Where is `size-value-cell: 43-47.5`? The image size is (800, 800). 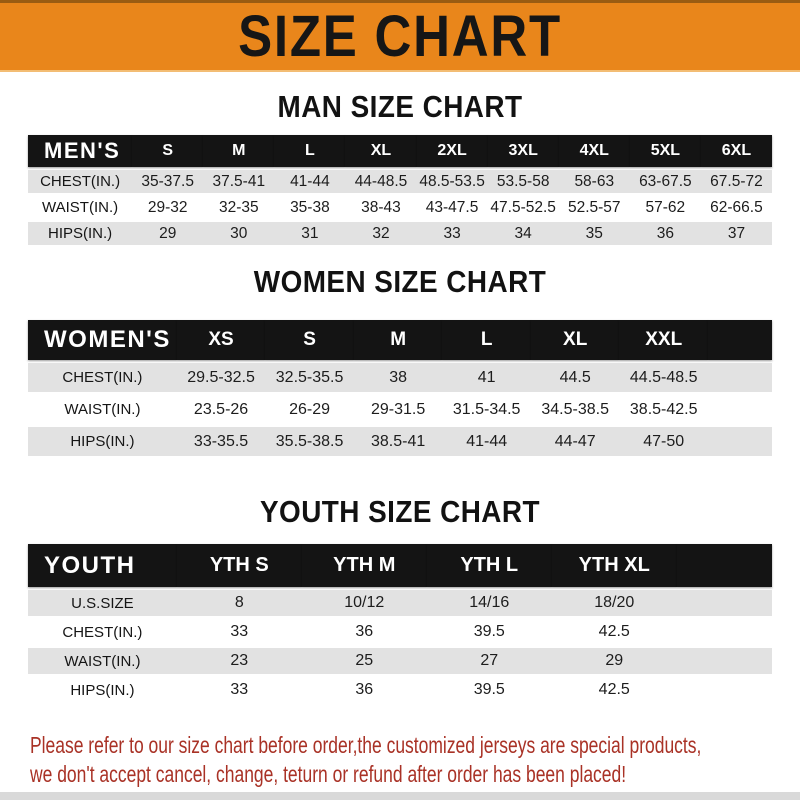 size-value-cell: 43-47.5 is located at coordinates (452, 207).